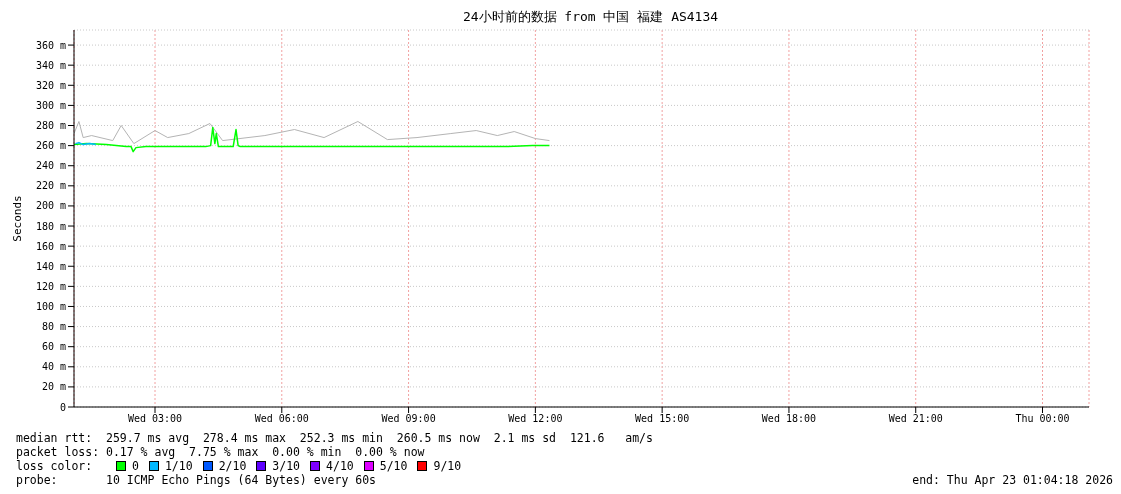 The image size is (1121, 494). What do you see at coordinates (50, 65) in the screenshot?
I see `y-tick-label: 340 m` at bounding box center [50, 65].